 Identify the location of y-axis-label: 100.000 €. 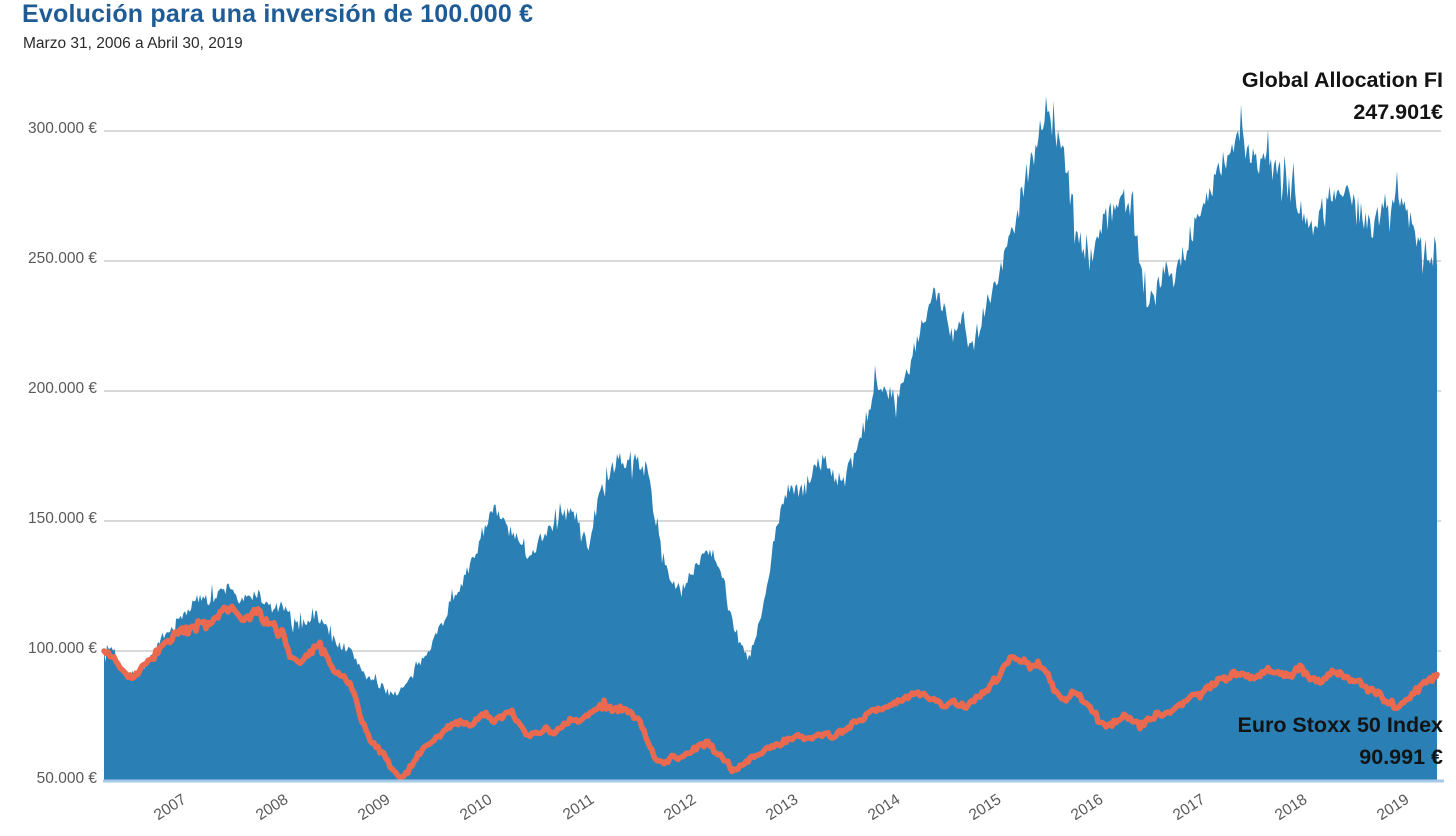
(62, 648).